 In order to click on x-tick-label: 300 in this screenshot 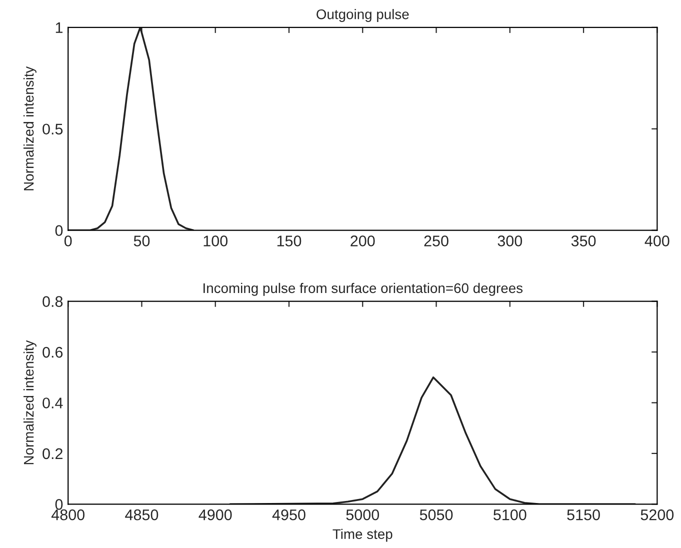, I will do `click(510, 241)`.